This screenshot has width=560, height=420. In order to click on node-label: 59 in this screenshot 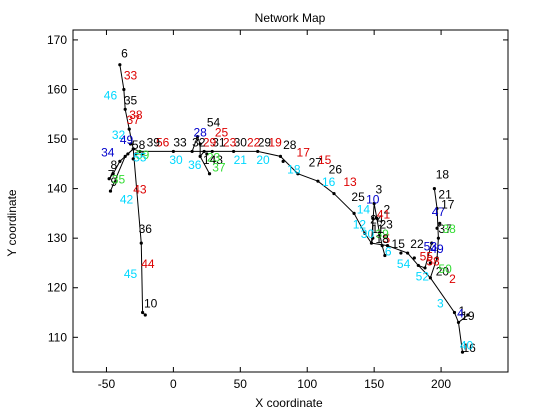, I will do `click(143, 155)`.